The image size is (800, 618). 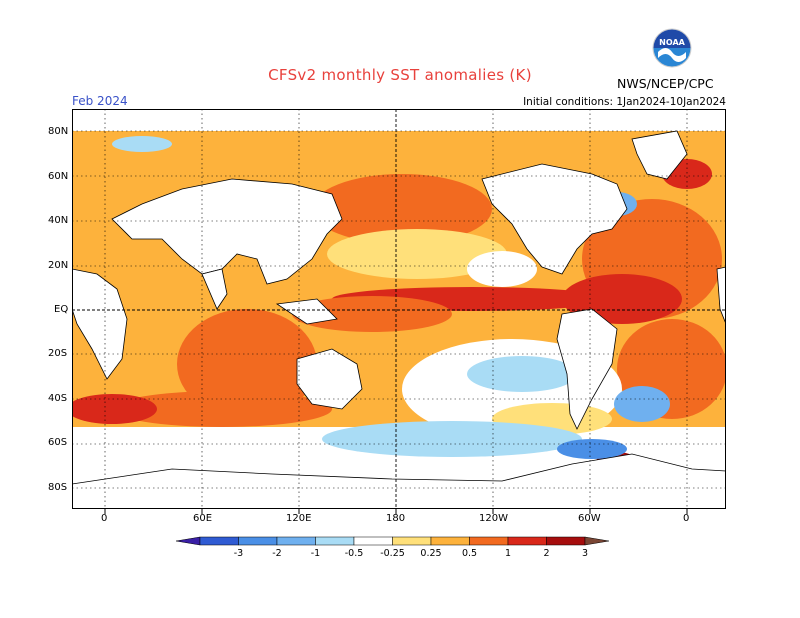 I want to click on colorbar-label: 0.25, so click(x=430, y=553).